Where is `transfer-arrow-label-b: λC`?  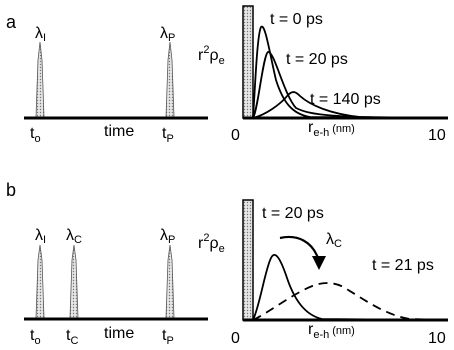
transfer-arrow-label-b: λC is located at coordinates (334, 240).